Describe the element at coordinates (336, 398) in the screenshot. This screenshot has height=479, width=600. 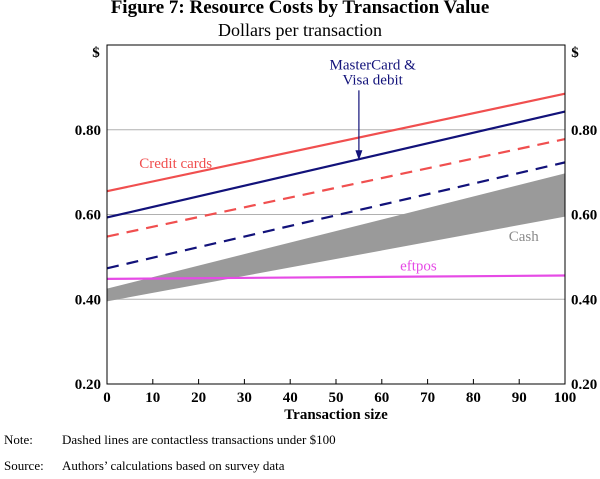
I see `x-tick-50: 50` at that location.